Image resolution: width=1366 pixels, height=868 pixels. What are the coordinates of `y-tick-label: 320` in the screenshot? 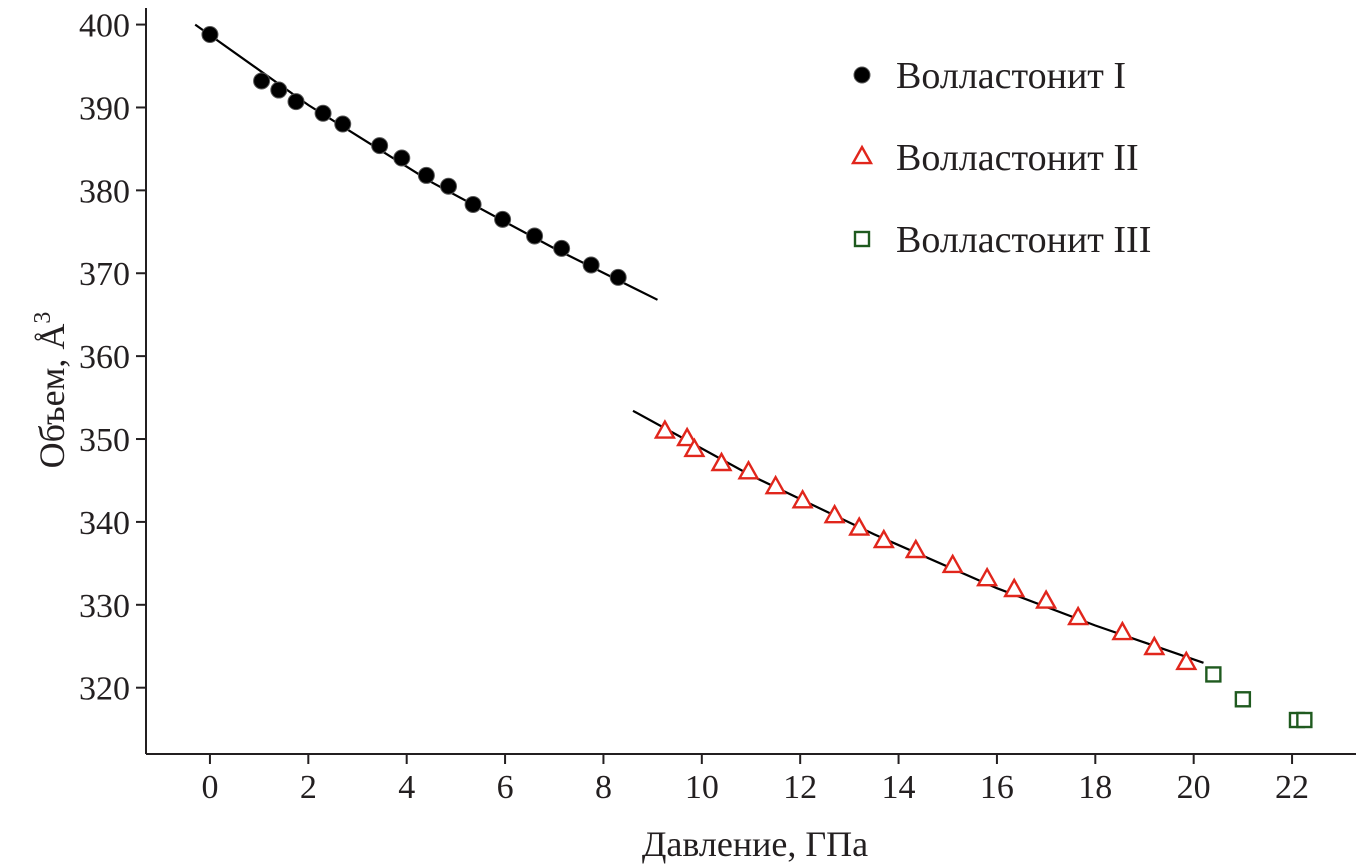 It's located at (104, 689).